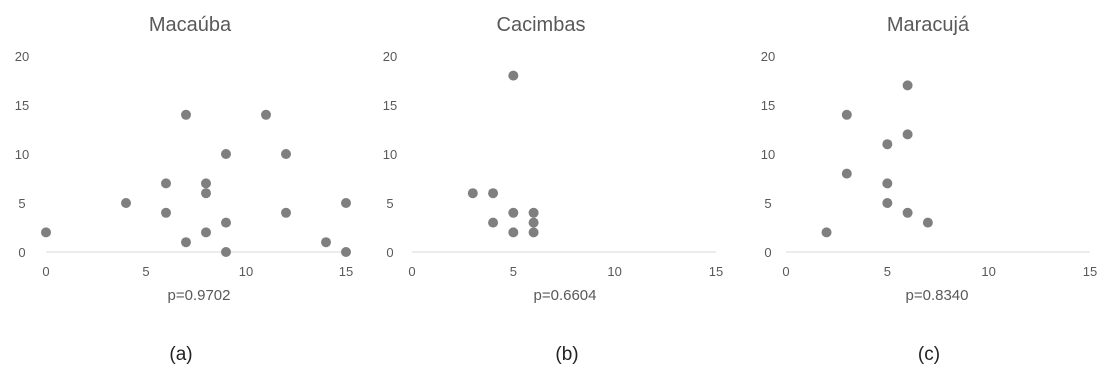  Describe the element at coordinates (929, 354) in the screenshot. I see `panel-caption: (c)` at that location.